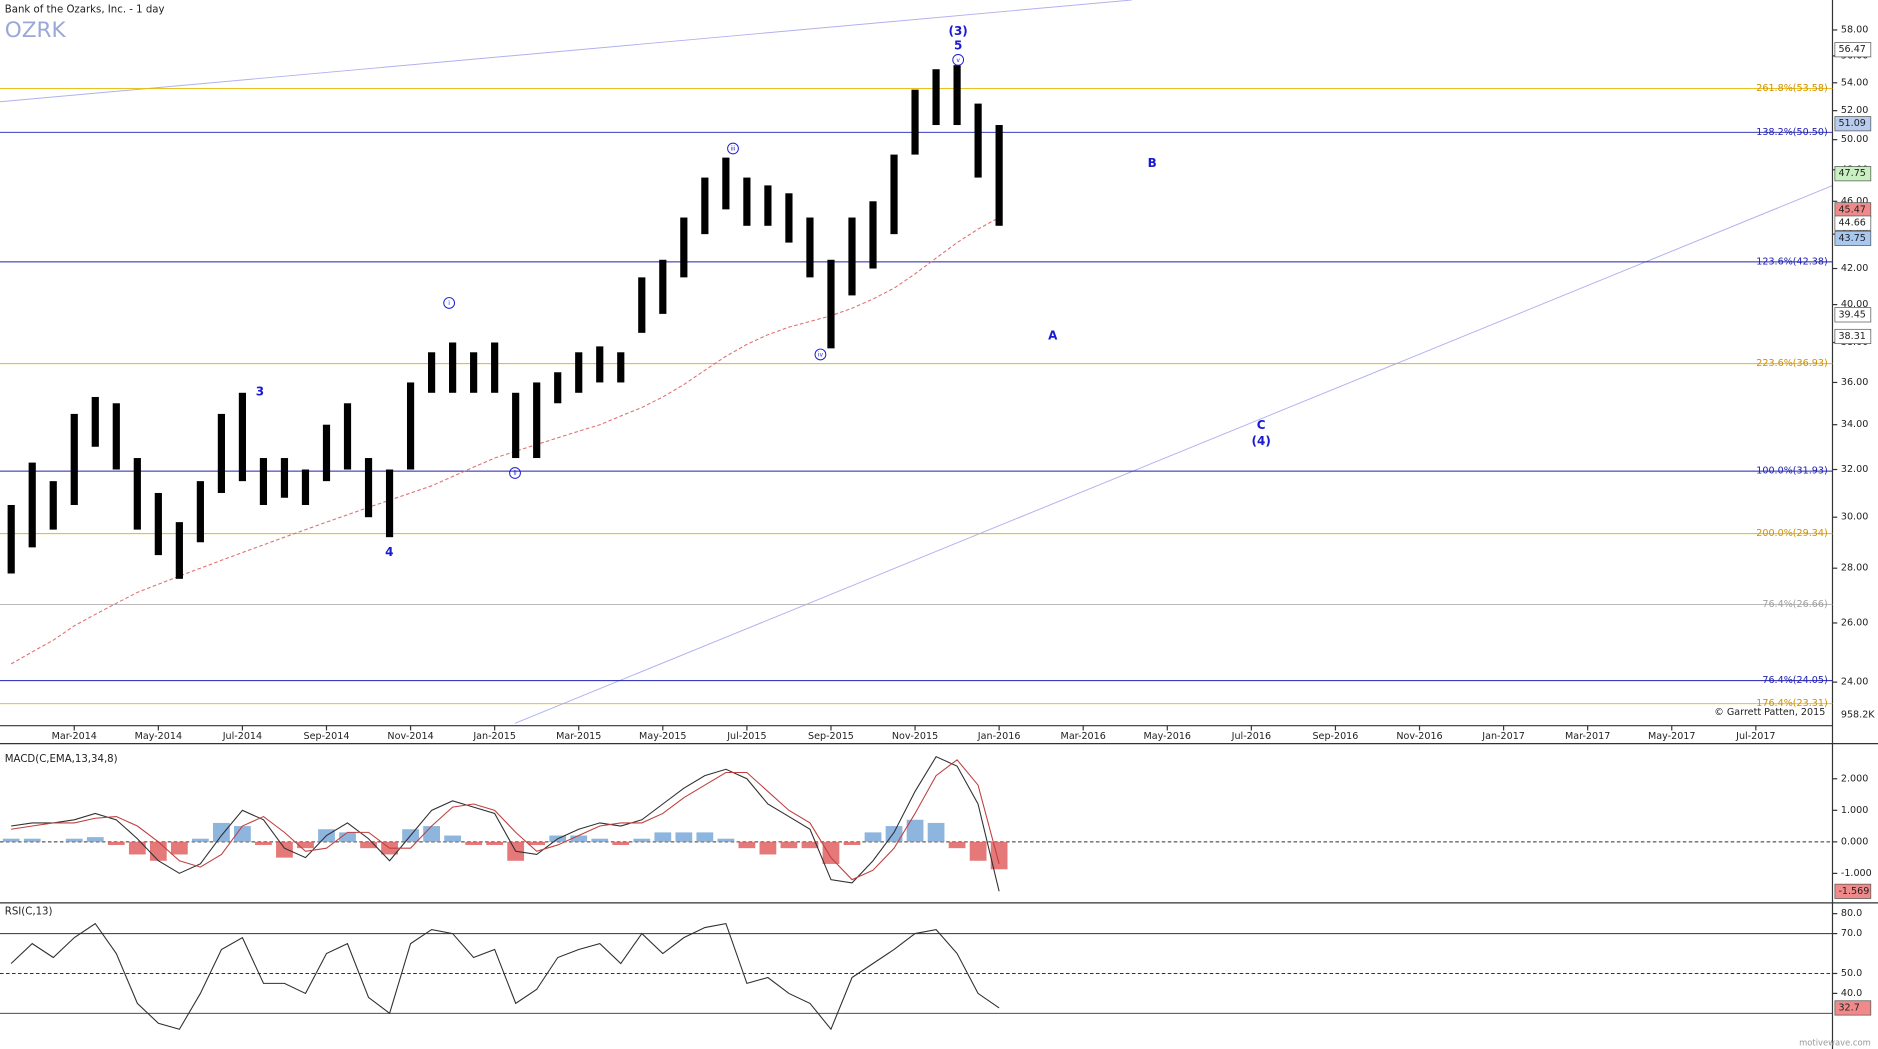  I want to click on x-tick-label: Mar-2014, so click(74, 736).